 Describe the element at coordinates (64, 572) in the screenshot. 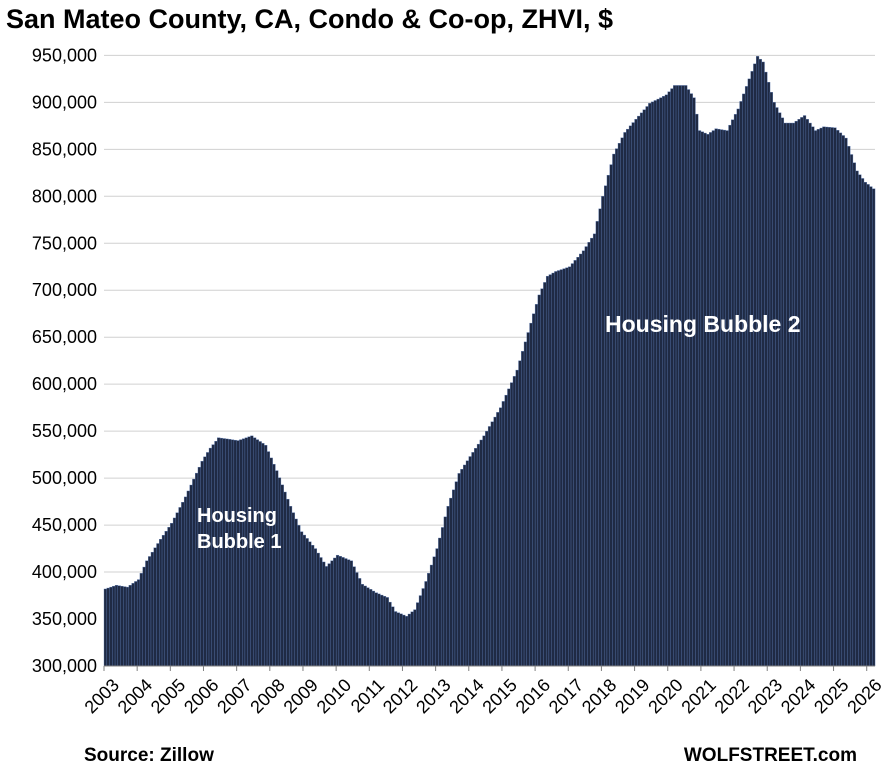

I see `y-tick-label: 400,000` at that location.